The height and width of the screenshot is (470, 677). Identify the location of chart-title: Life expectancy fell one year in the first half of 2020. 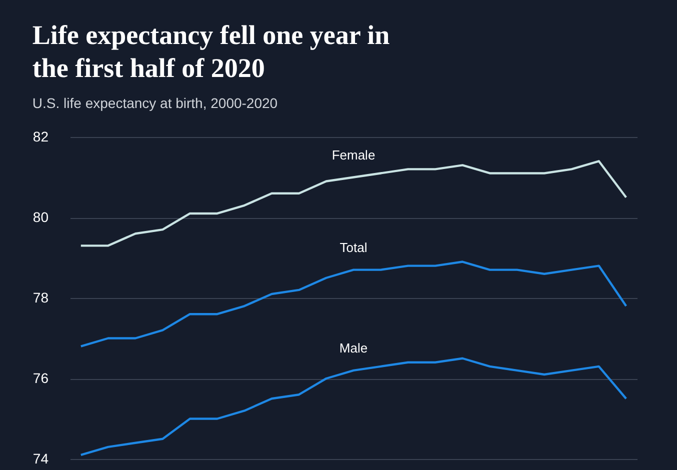
(211, 51).